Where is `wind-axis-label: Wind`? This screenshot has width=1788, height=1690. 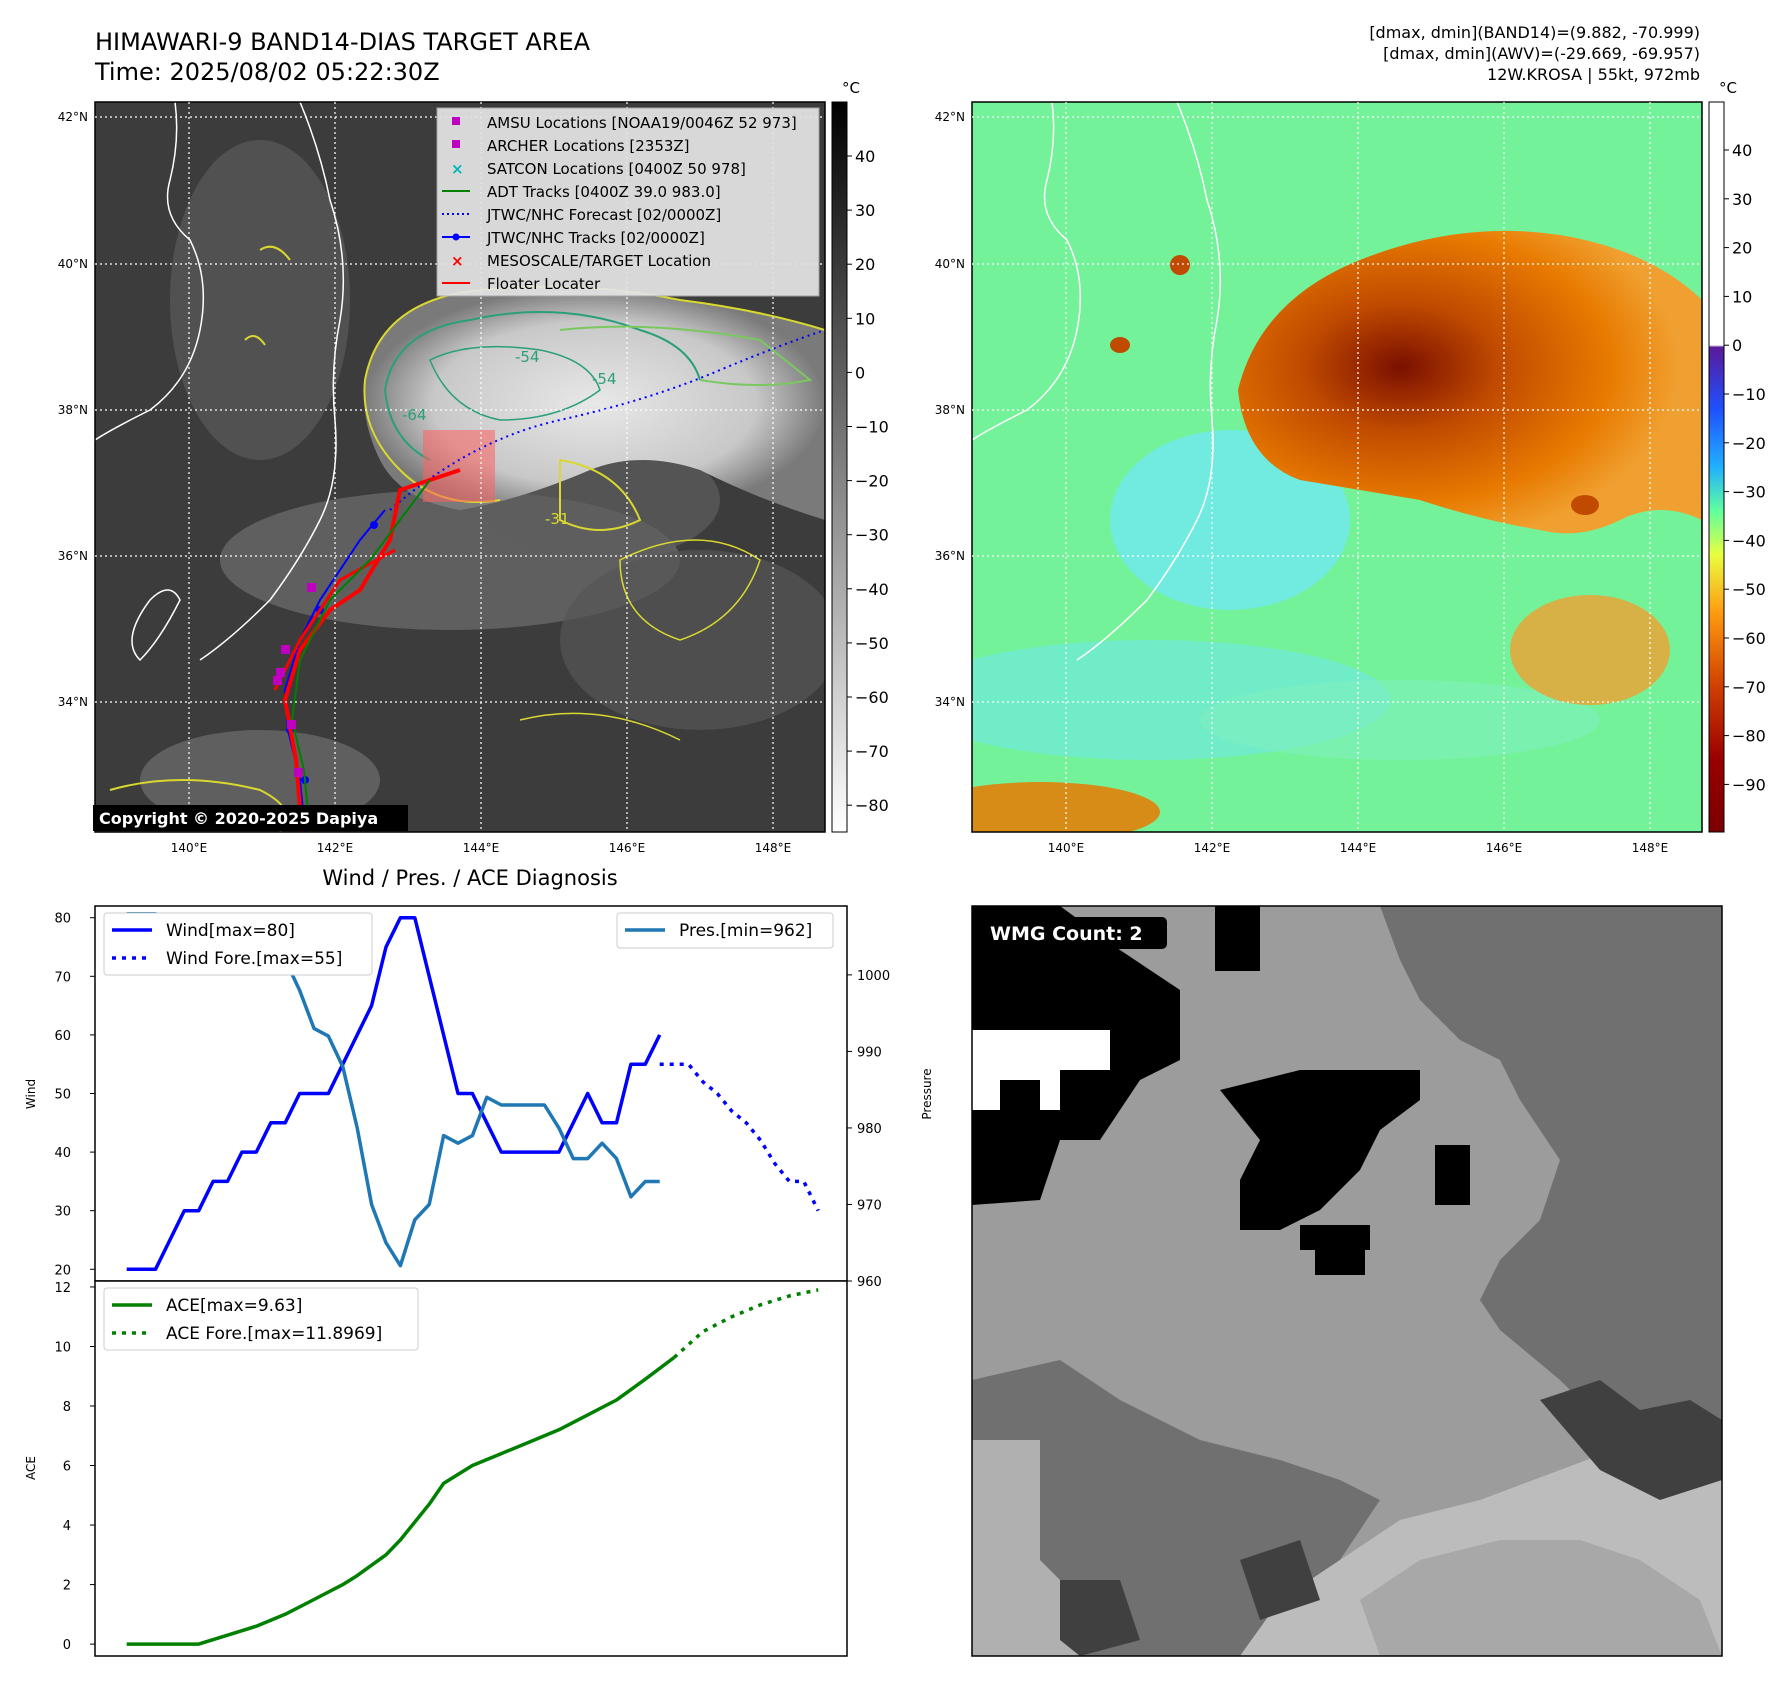 wind-axis-label: Wind is located at coordinates (31, 1094).